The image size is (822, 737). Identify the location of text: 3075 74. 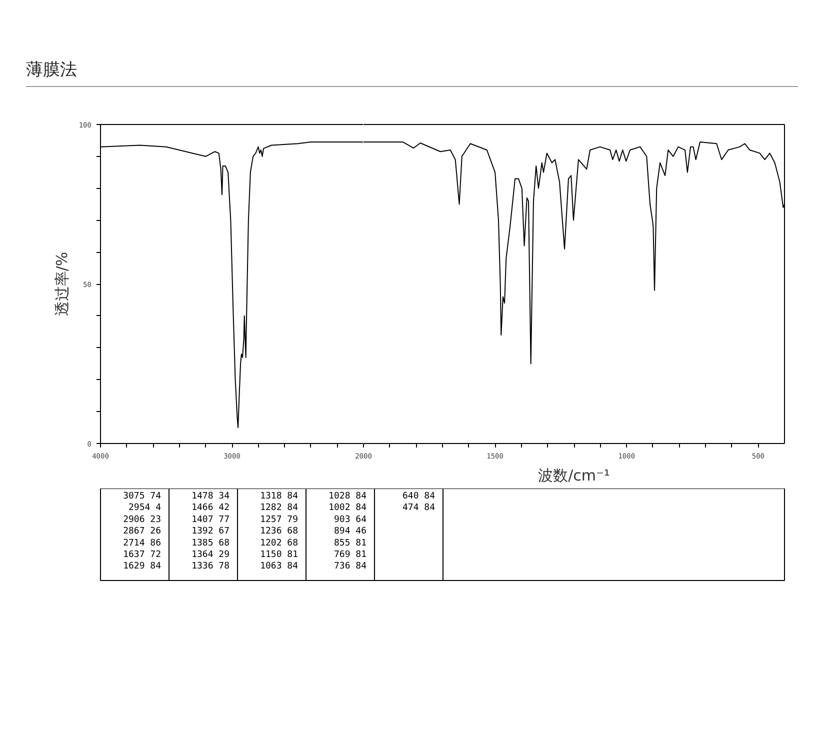
(142, 497).